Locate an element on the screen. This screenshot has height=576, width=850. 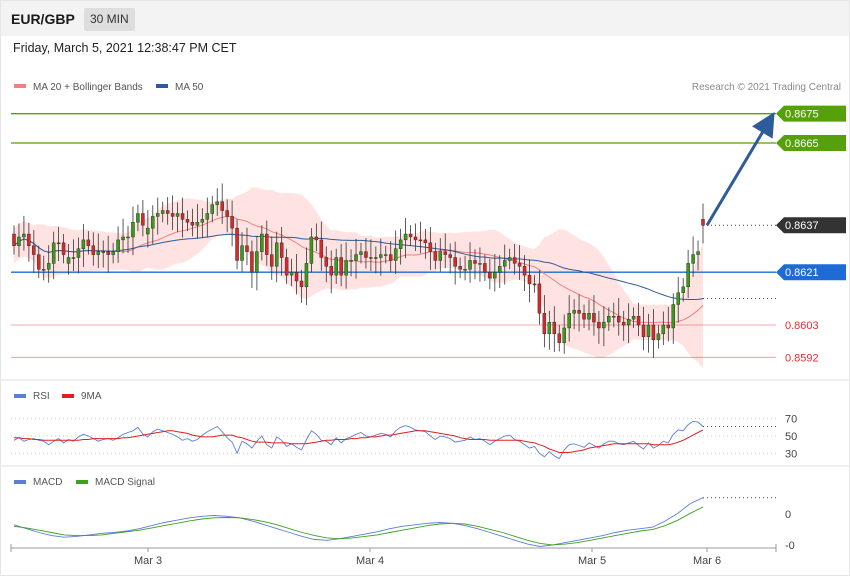
legend-rsi-swatch is located at coordinates (20, 396).